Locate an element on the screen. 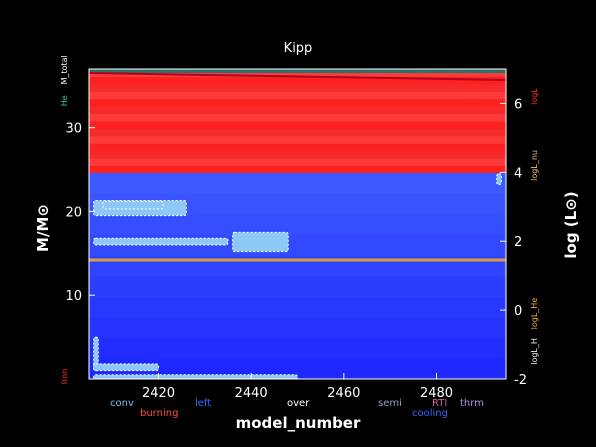 Image resolution: width=596 pixels, height=447 pixels. y-left-ticks: 10 20 30 is located at coordinates (80, 213).